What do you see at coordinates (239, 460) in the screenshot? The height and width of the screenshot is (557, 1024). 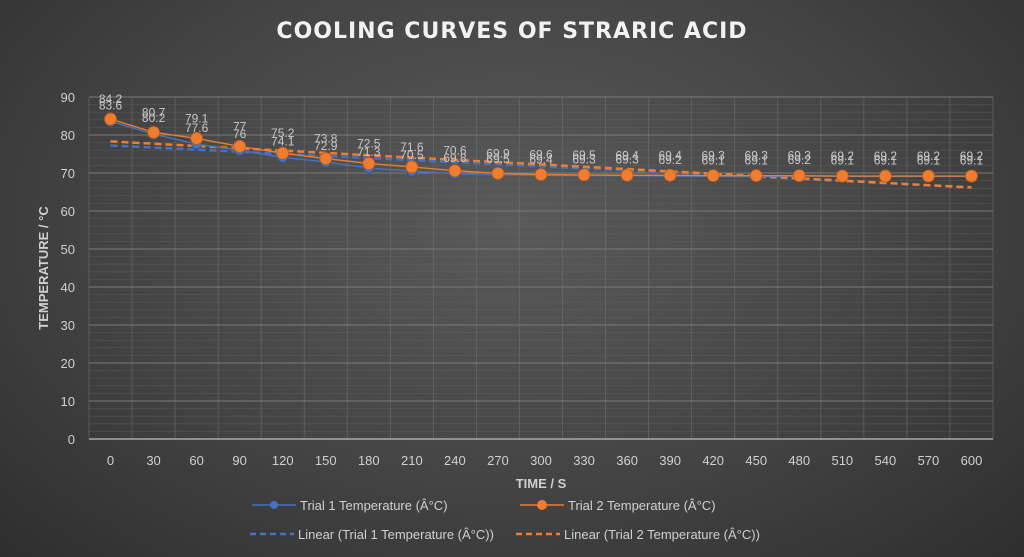 I see `x-tick-label: 90` at bounding box center [239, 460].